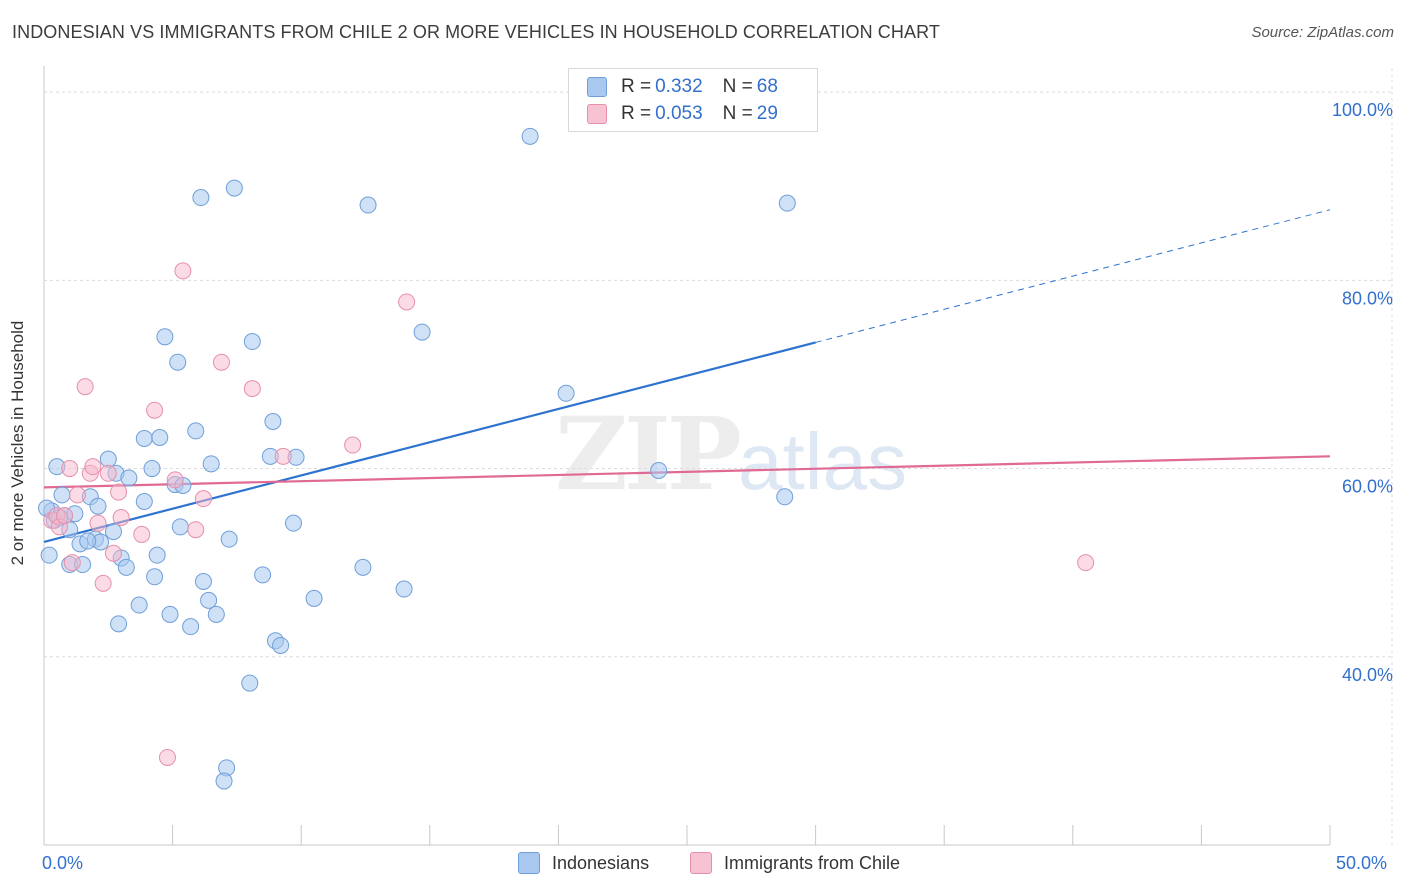 Image resolution: width=1406 pixels, height=892 pixels. I want to click on n-value: 68, so click(767, 86).